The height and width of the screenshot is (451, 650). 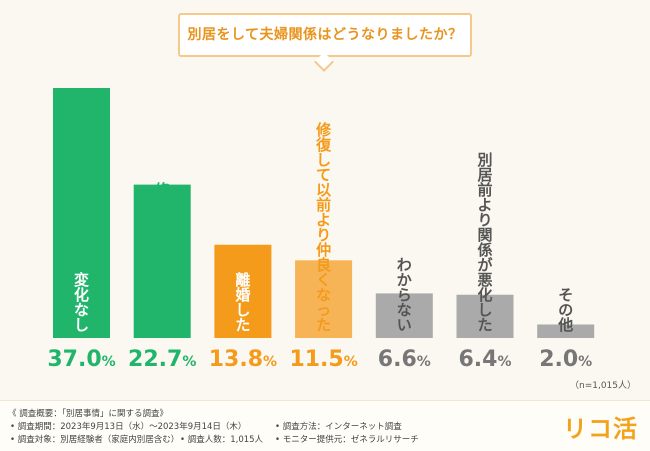 What do you see at coordinates (347, 440) in the screenshot?
I see `survey-provider: • モニター提供元：ゼネラルリサーチ` at bounding box center [347, 440].